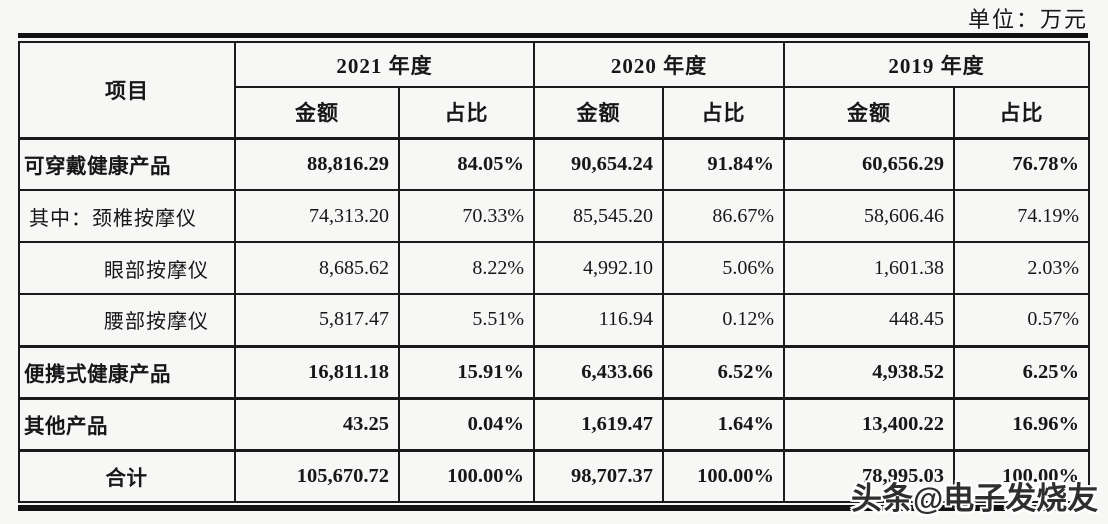 The height and width of the screenshot is (524, 1108). I want to click on share-cell: 1.64%, so click(723, 423).